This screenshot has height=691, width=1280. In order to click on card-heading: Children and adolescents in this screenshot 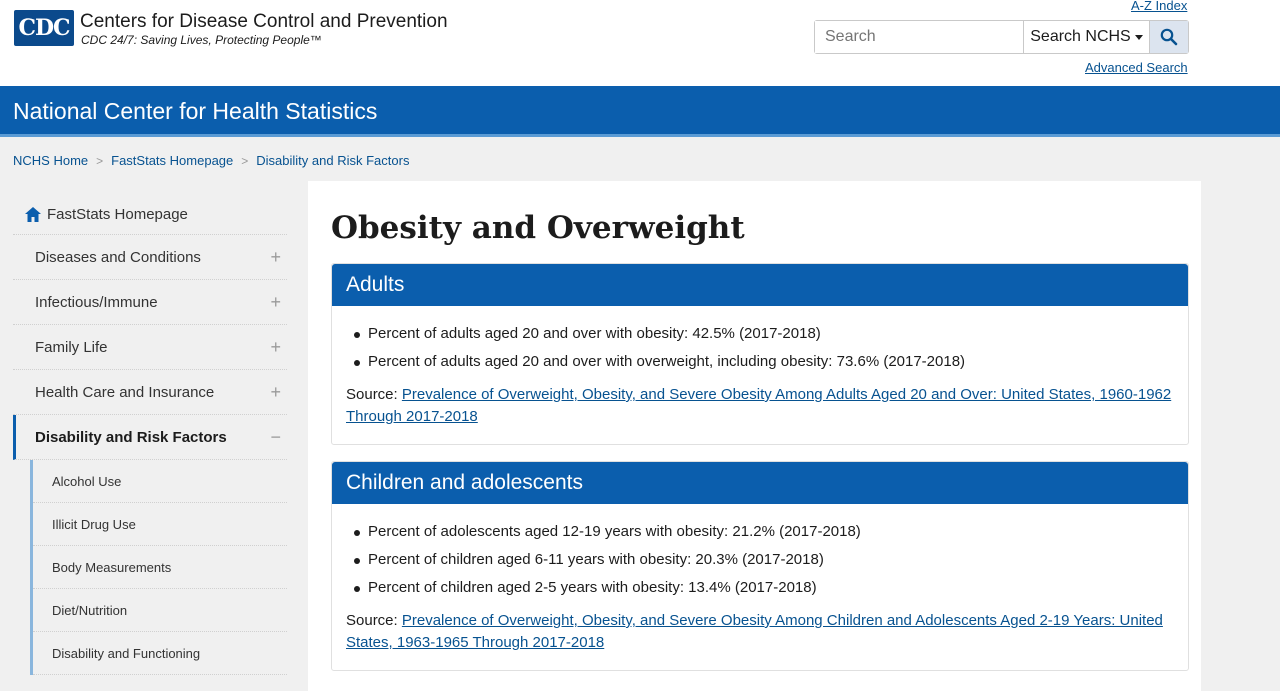, I will do `click(760, 483)`.